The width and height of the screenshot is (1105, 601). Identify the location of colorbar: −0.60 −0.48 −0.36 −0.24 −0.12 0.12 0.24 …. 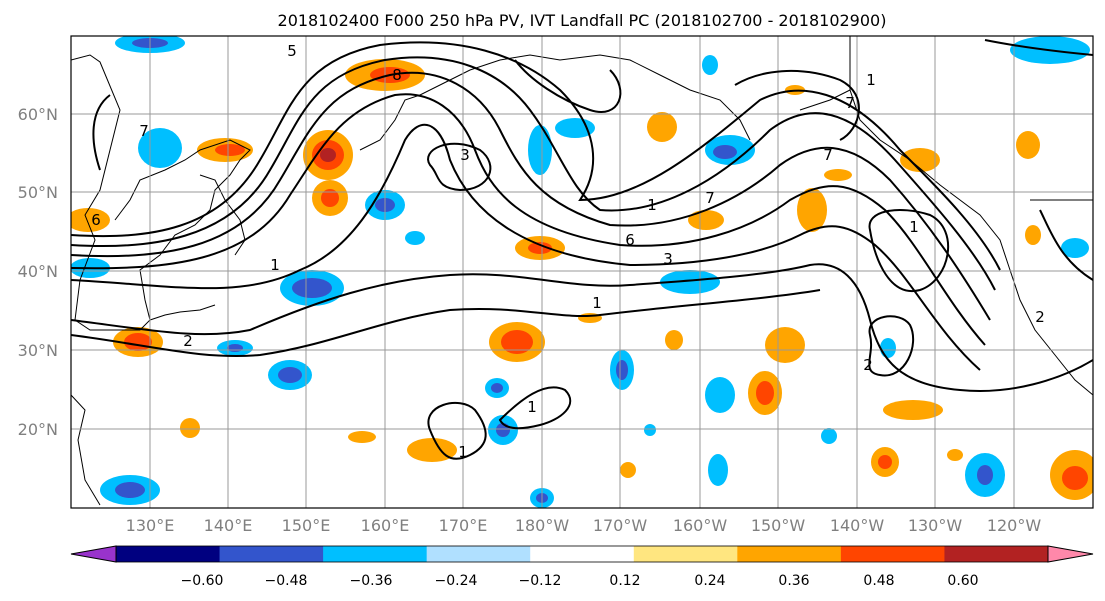
(582, 567).